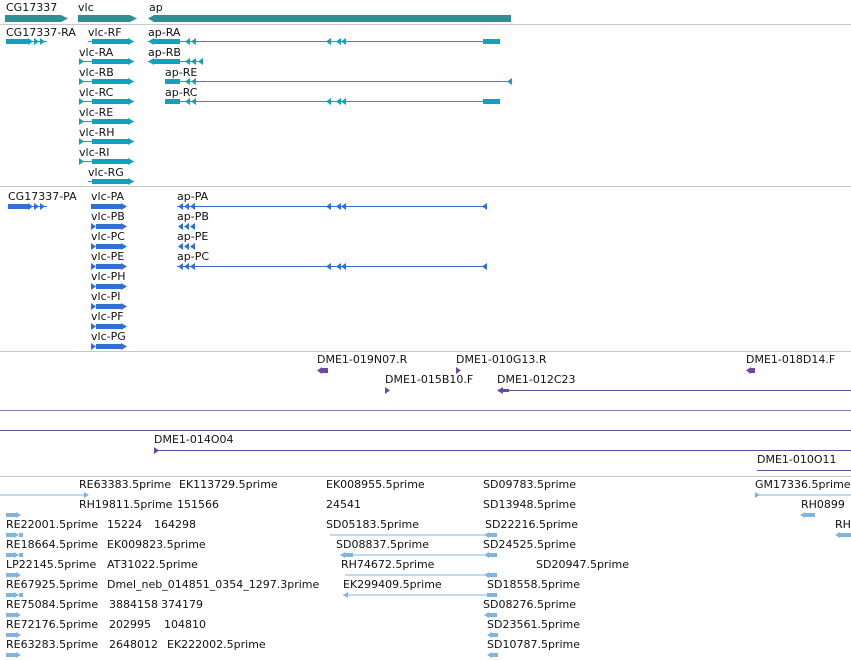 The image size is (851, 660). What do you see at coordinates (362, 359) in the screenshot?
I see `clone-label-dme1-019n07-r: DME1-019N07.R` at bounding box center [362, 359].